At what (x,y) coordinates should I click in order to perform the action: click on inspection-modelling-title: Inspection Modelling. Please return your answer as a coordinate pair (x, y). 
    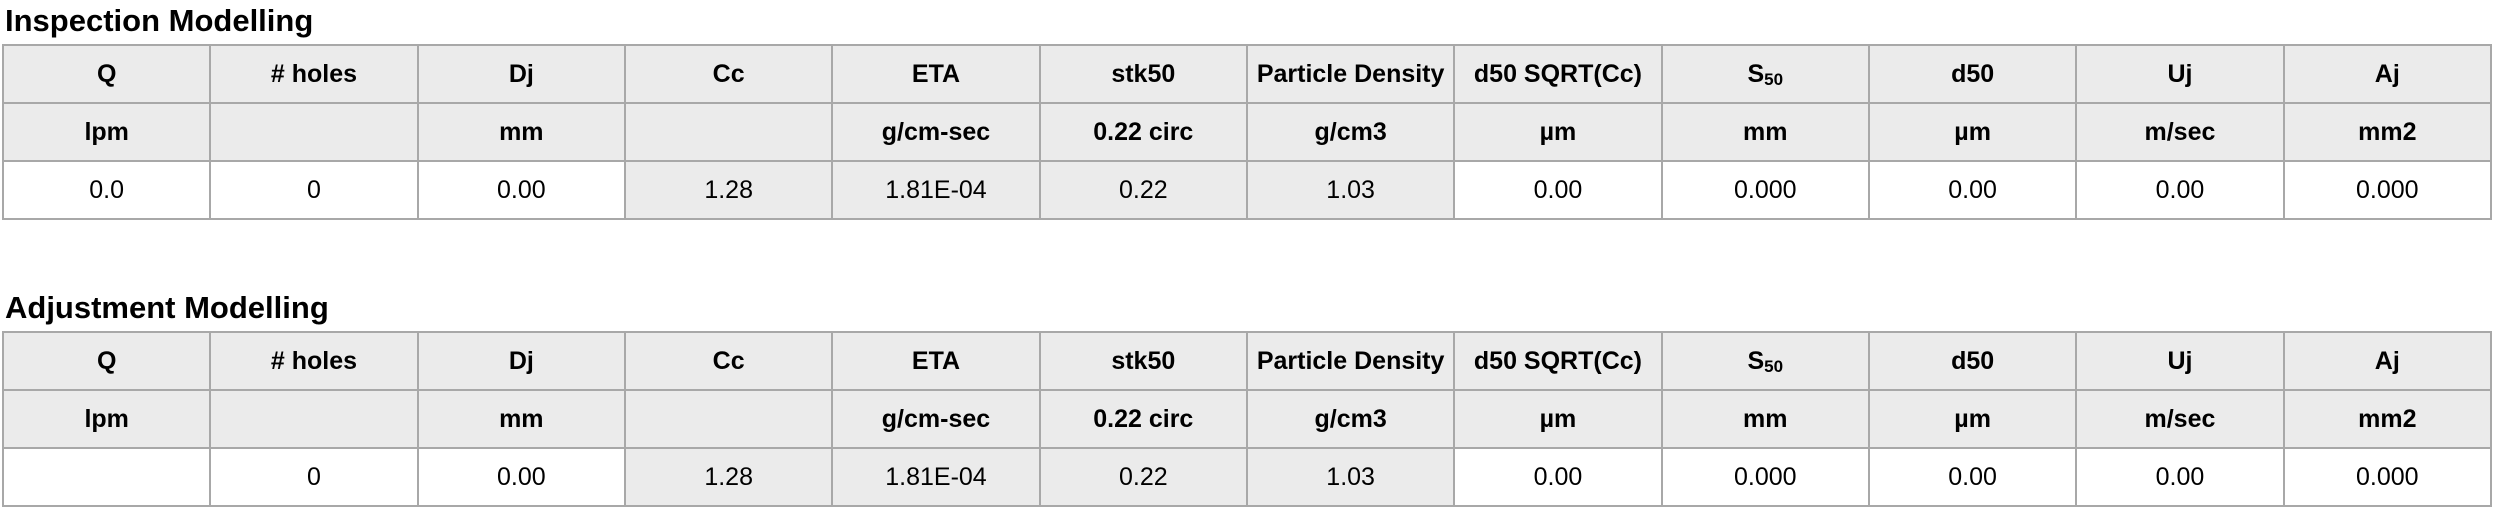
    Looking at the image, I should click on (159, 20).